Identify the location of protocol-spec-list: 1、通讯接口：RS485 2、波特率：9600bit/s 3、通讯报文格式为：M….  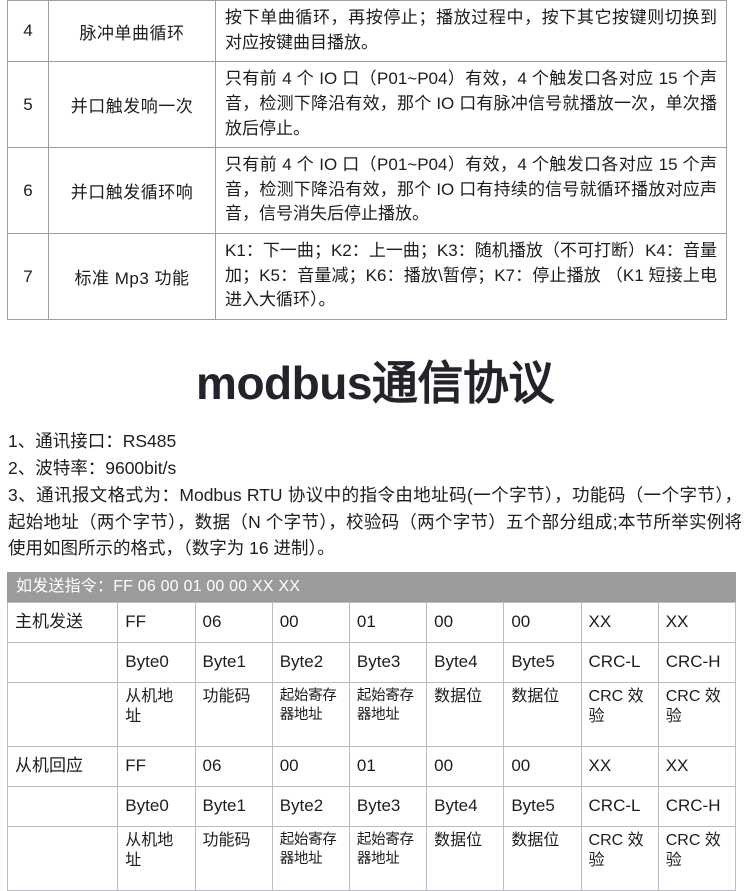
(375, 495).